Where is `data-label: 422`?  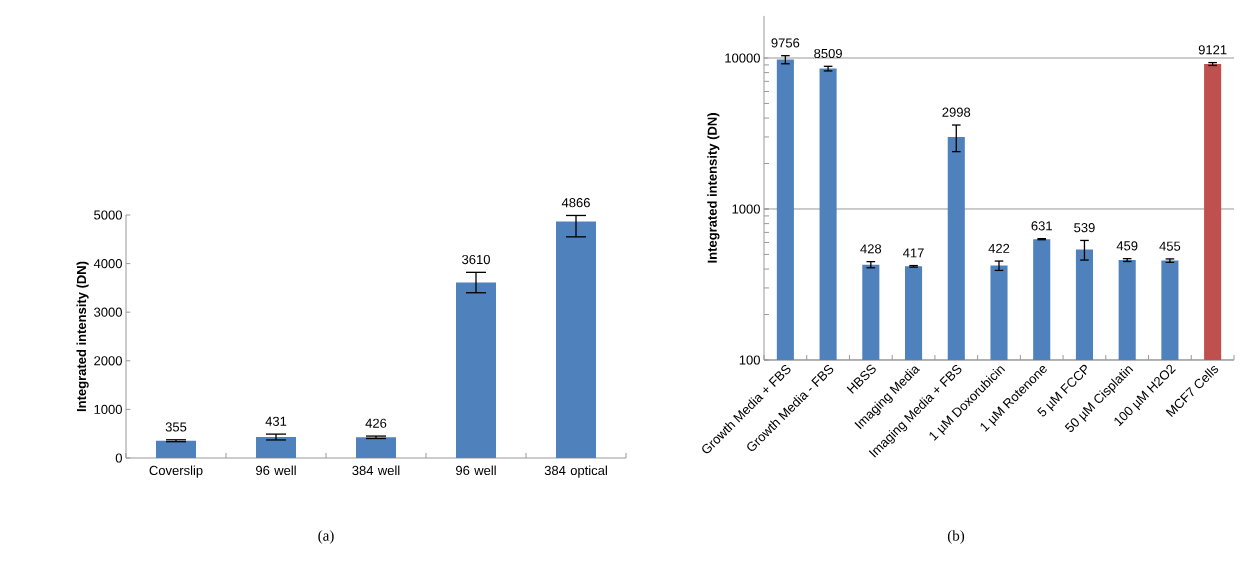 data-label: 422 is located at coordinates (999, 248).